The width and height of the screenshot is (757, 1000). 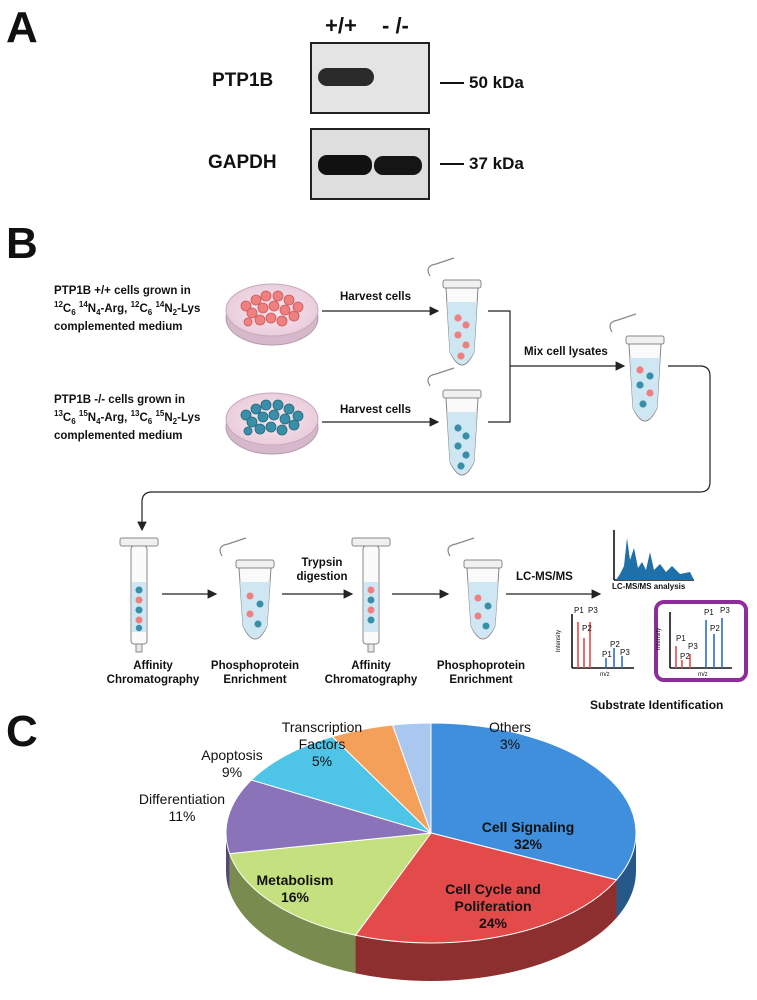 I want to click on harvest-label-1: Harvest cells, so click(x=375, y=297).